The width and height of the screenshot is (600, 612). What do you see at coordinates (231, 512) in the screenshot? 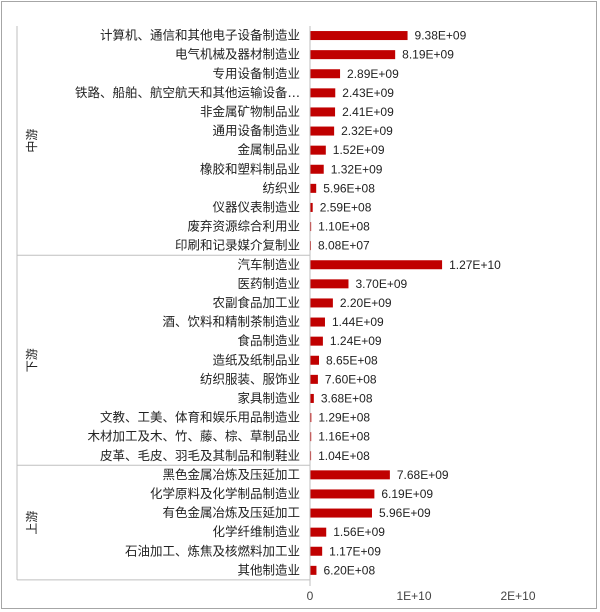
I see `category-label: 有色金属冶炼及压延加工` at bounding box center [231, 512].